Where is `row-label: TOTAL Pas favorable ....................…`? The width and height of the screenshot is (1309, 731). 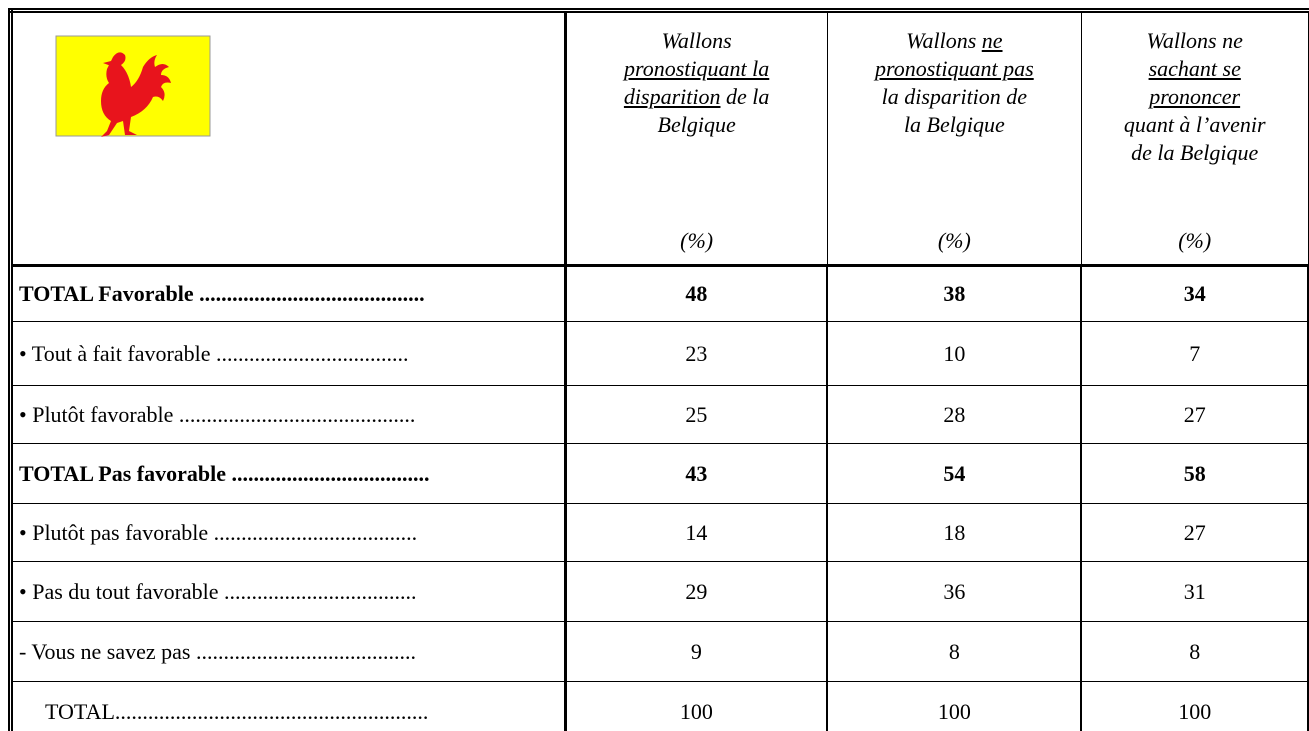
row-label: TOTAL Pas favorable ....................… is located at coordinates (287, 473).